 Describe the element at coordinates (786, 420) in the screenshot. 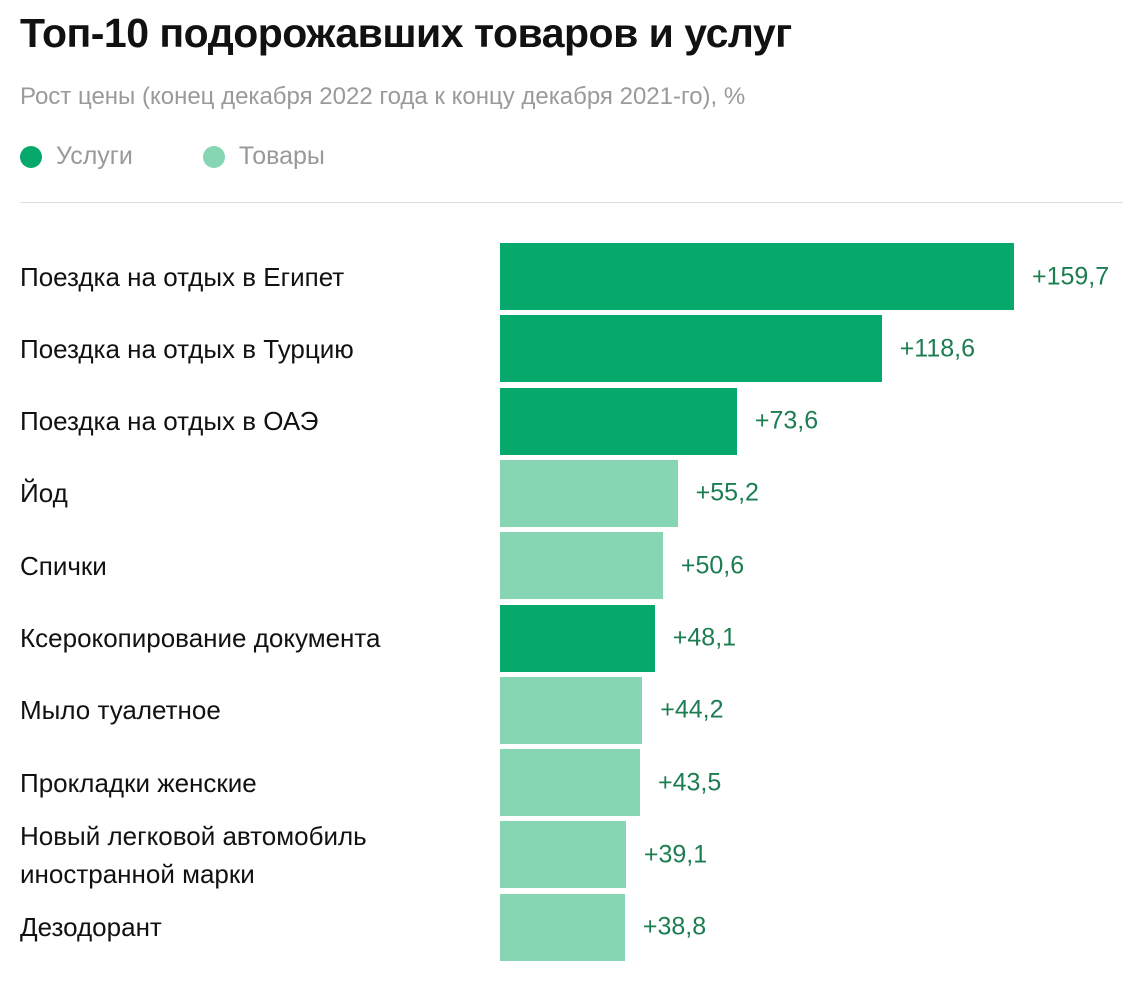

I see `value-label: +73,6` at that location.